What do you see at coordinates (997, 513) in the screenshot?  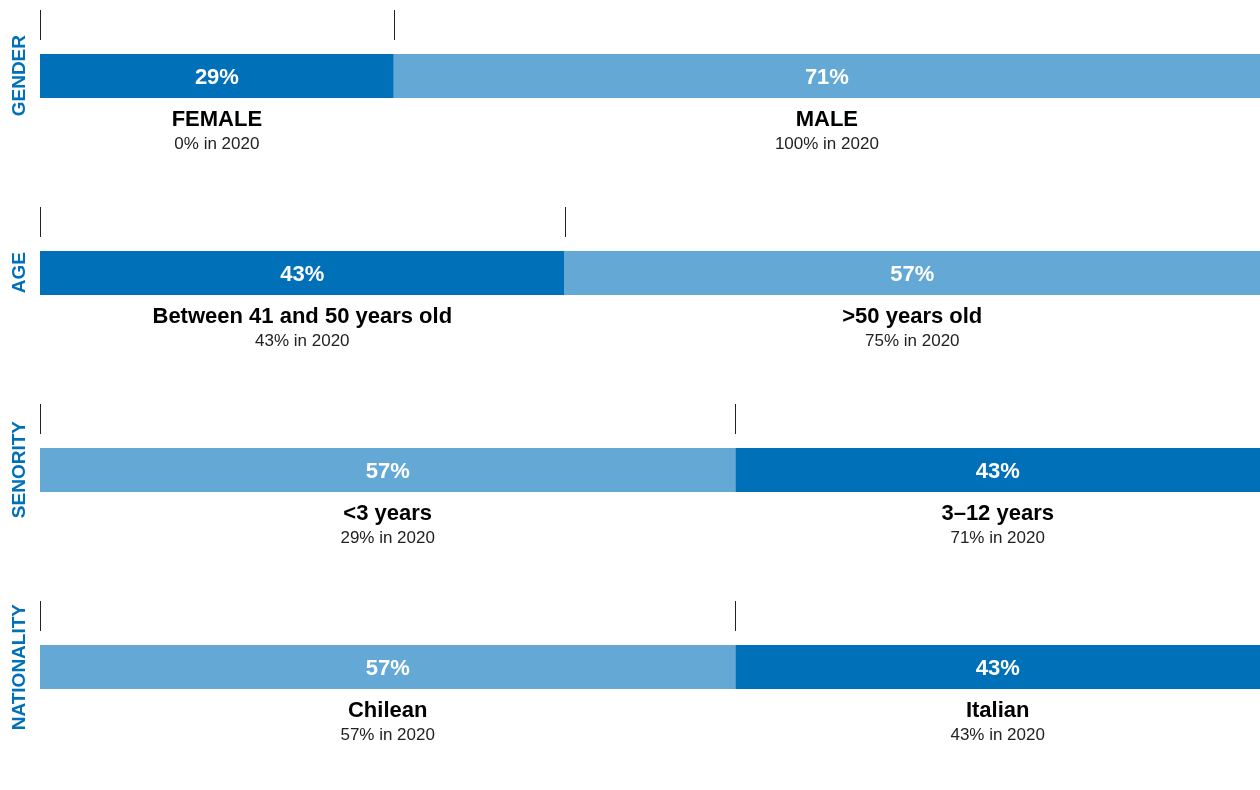 I see `series-label: 3–12 years` at bounding box center [997, 513].